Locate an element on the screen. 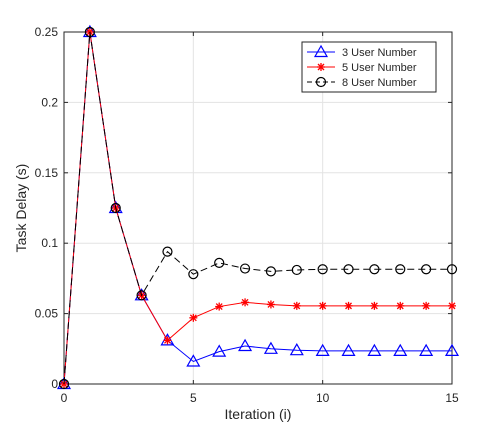 Image resolution: width=498 pixels, height=433 pixels. legend-label-5-user-number: 5 User Number is located at coordinates (379, 68).